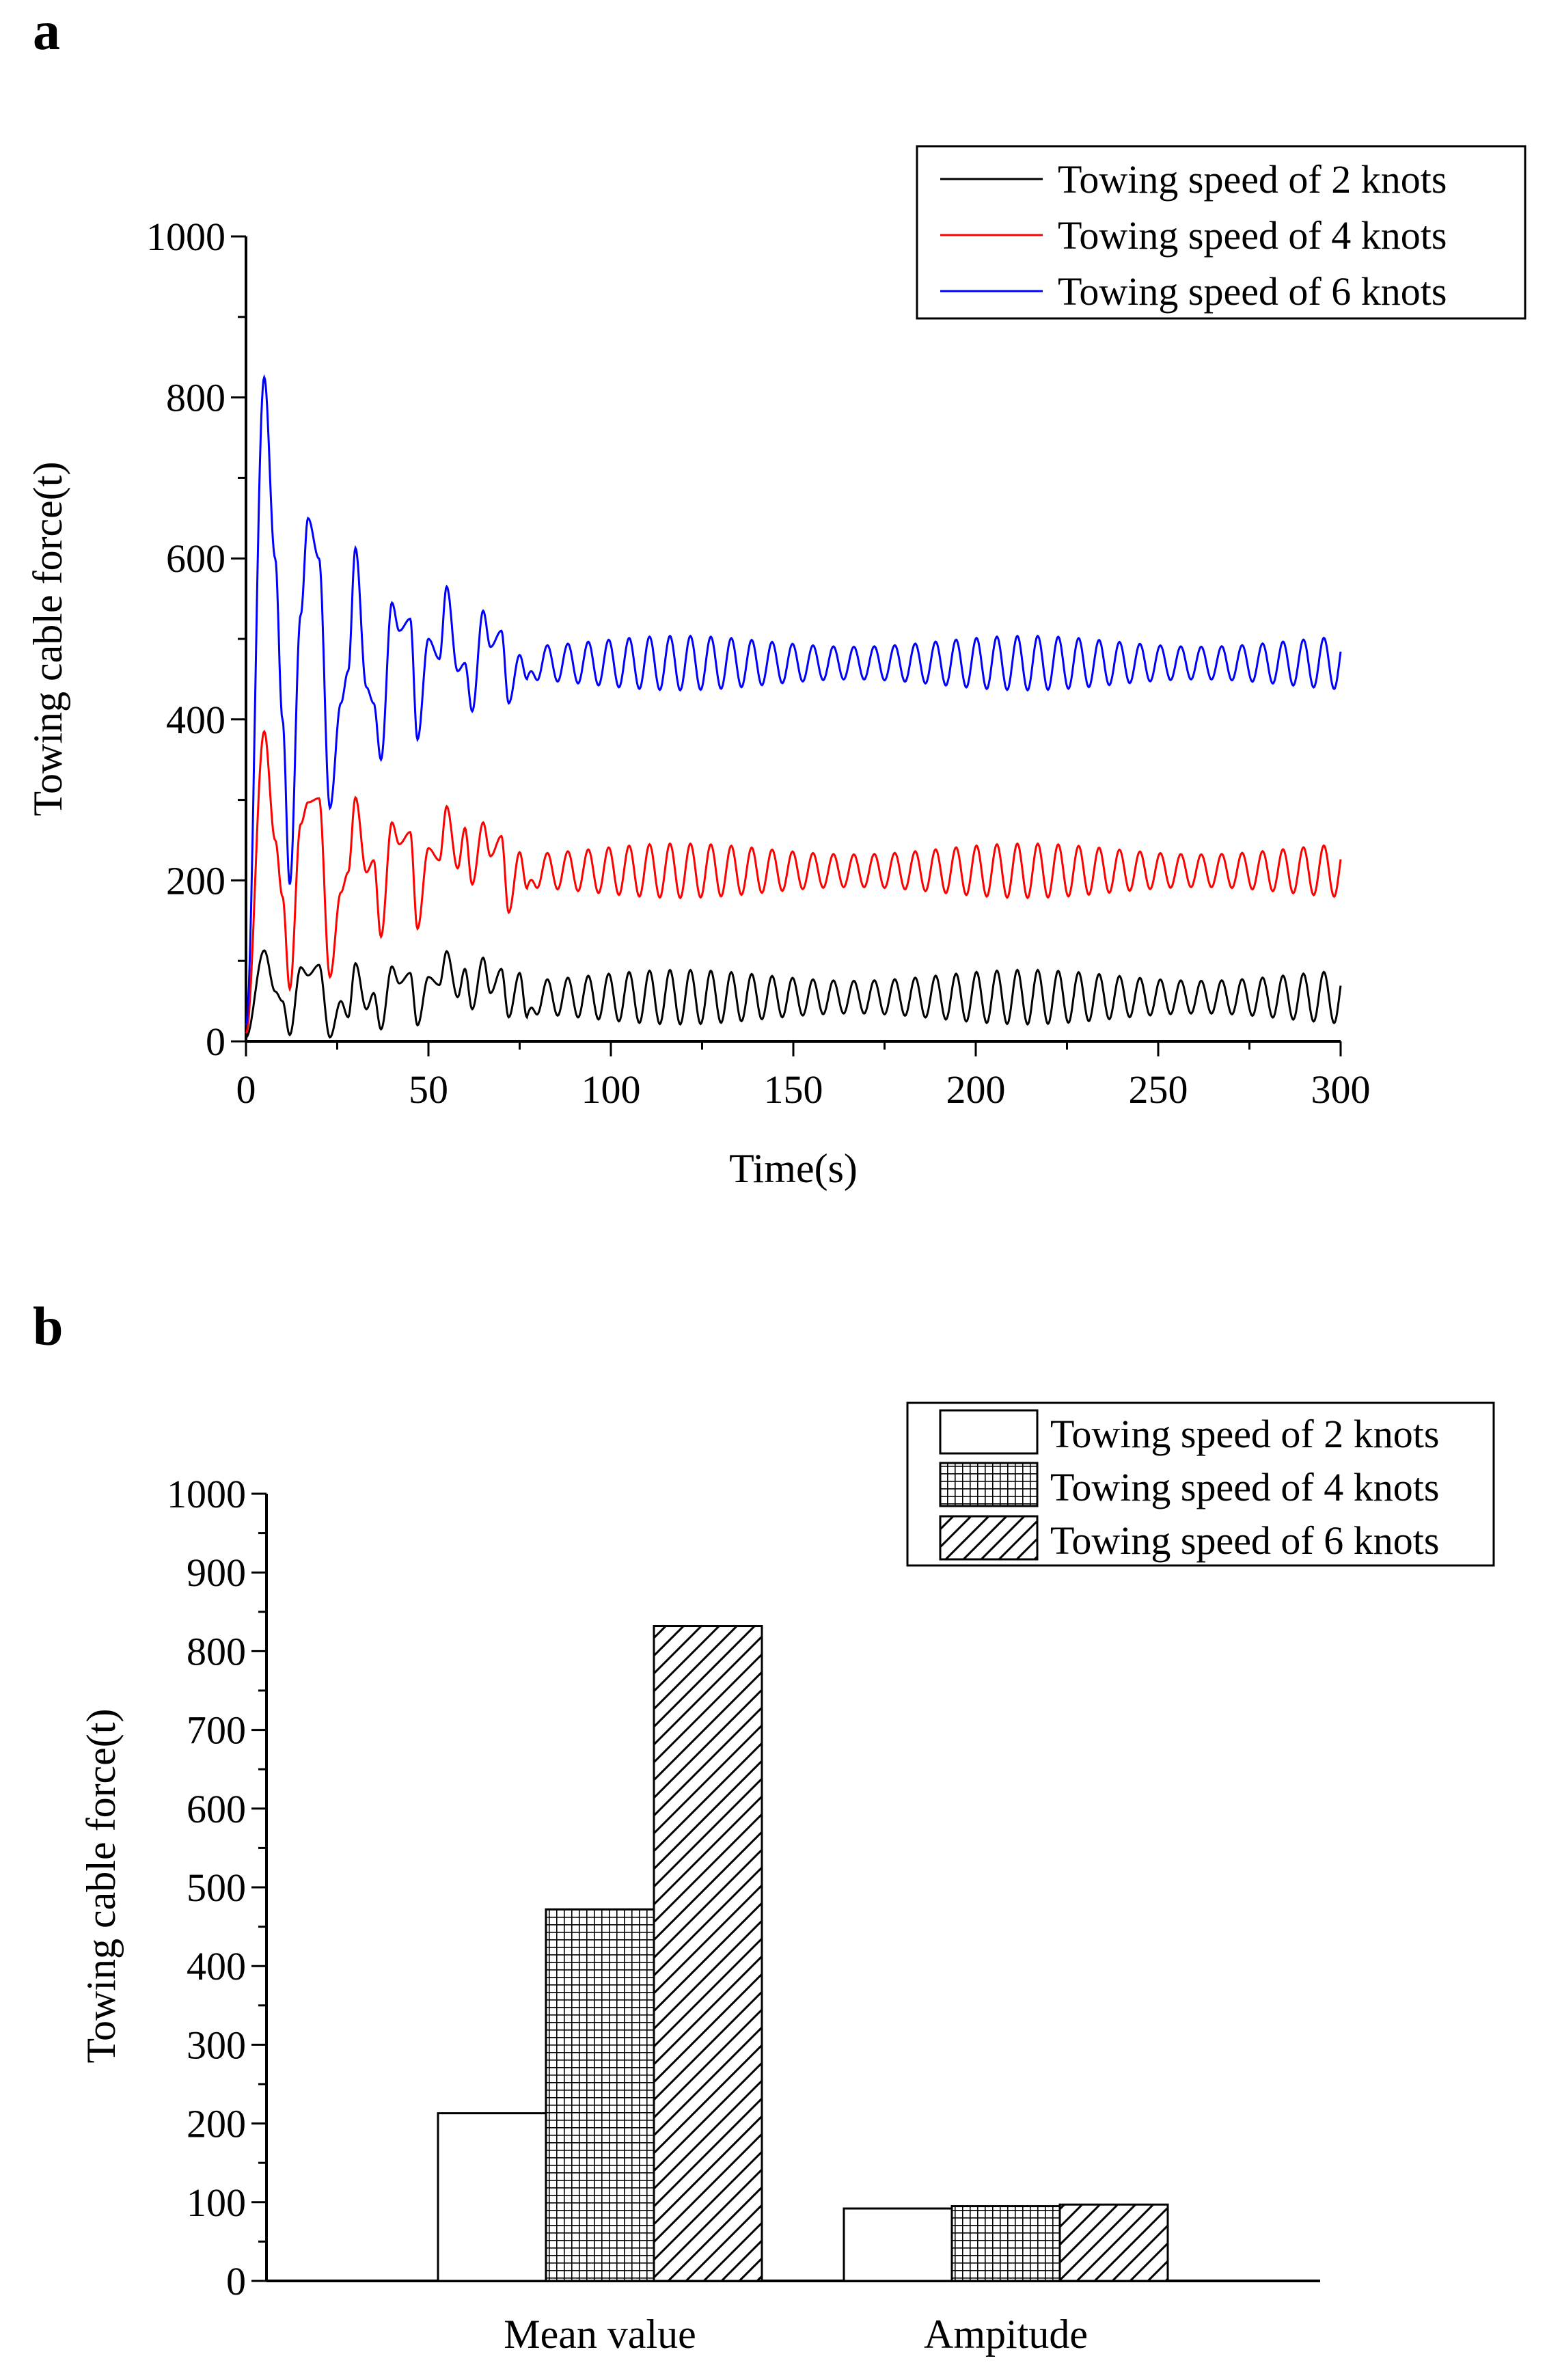  What do you see at coordinates (1006, 2334) in the screenshot?
I see `x-category-label: Ampitude` at bounding box center [1006, 2334].